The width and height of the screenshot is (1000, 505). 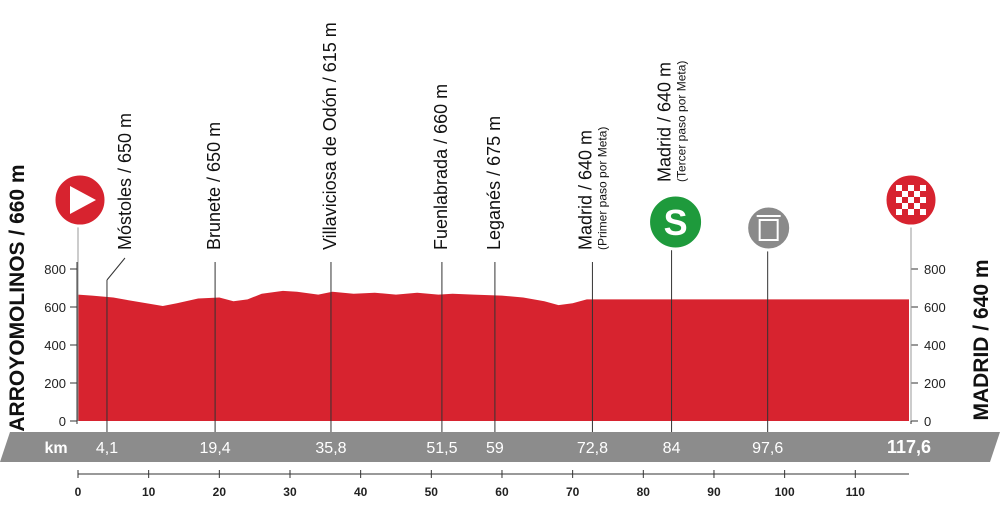 What do you see at coordinates (55, 307) in the screenshot?
I see `y-tick-label: 600` at bounding box center [55, 307].